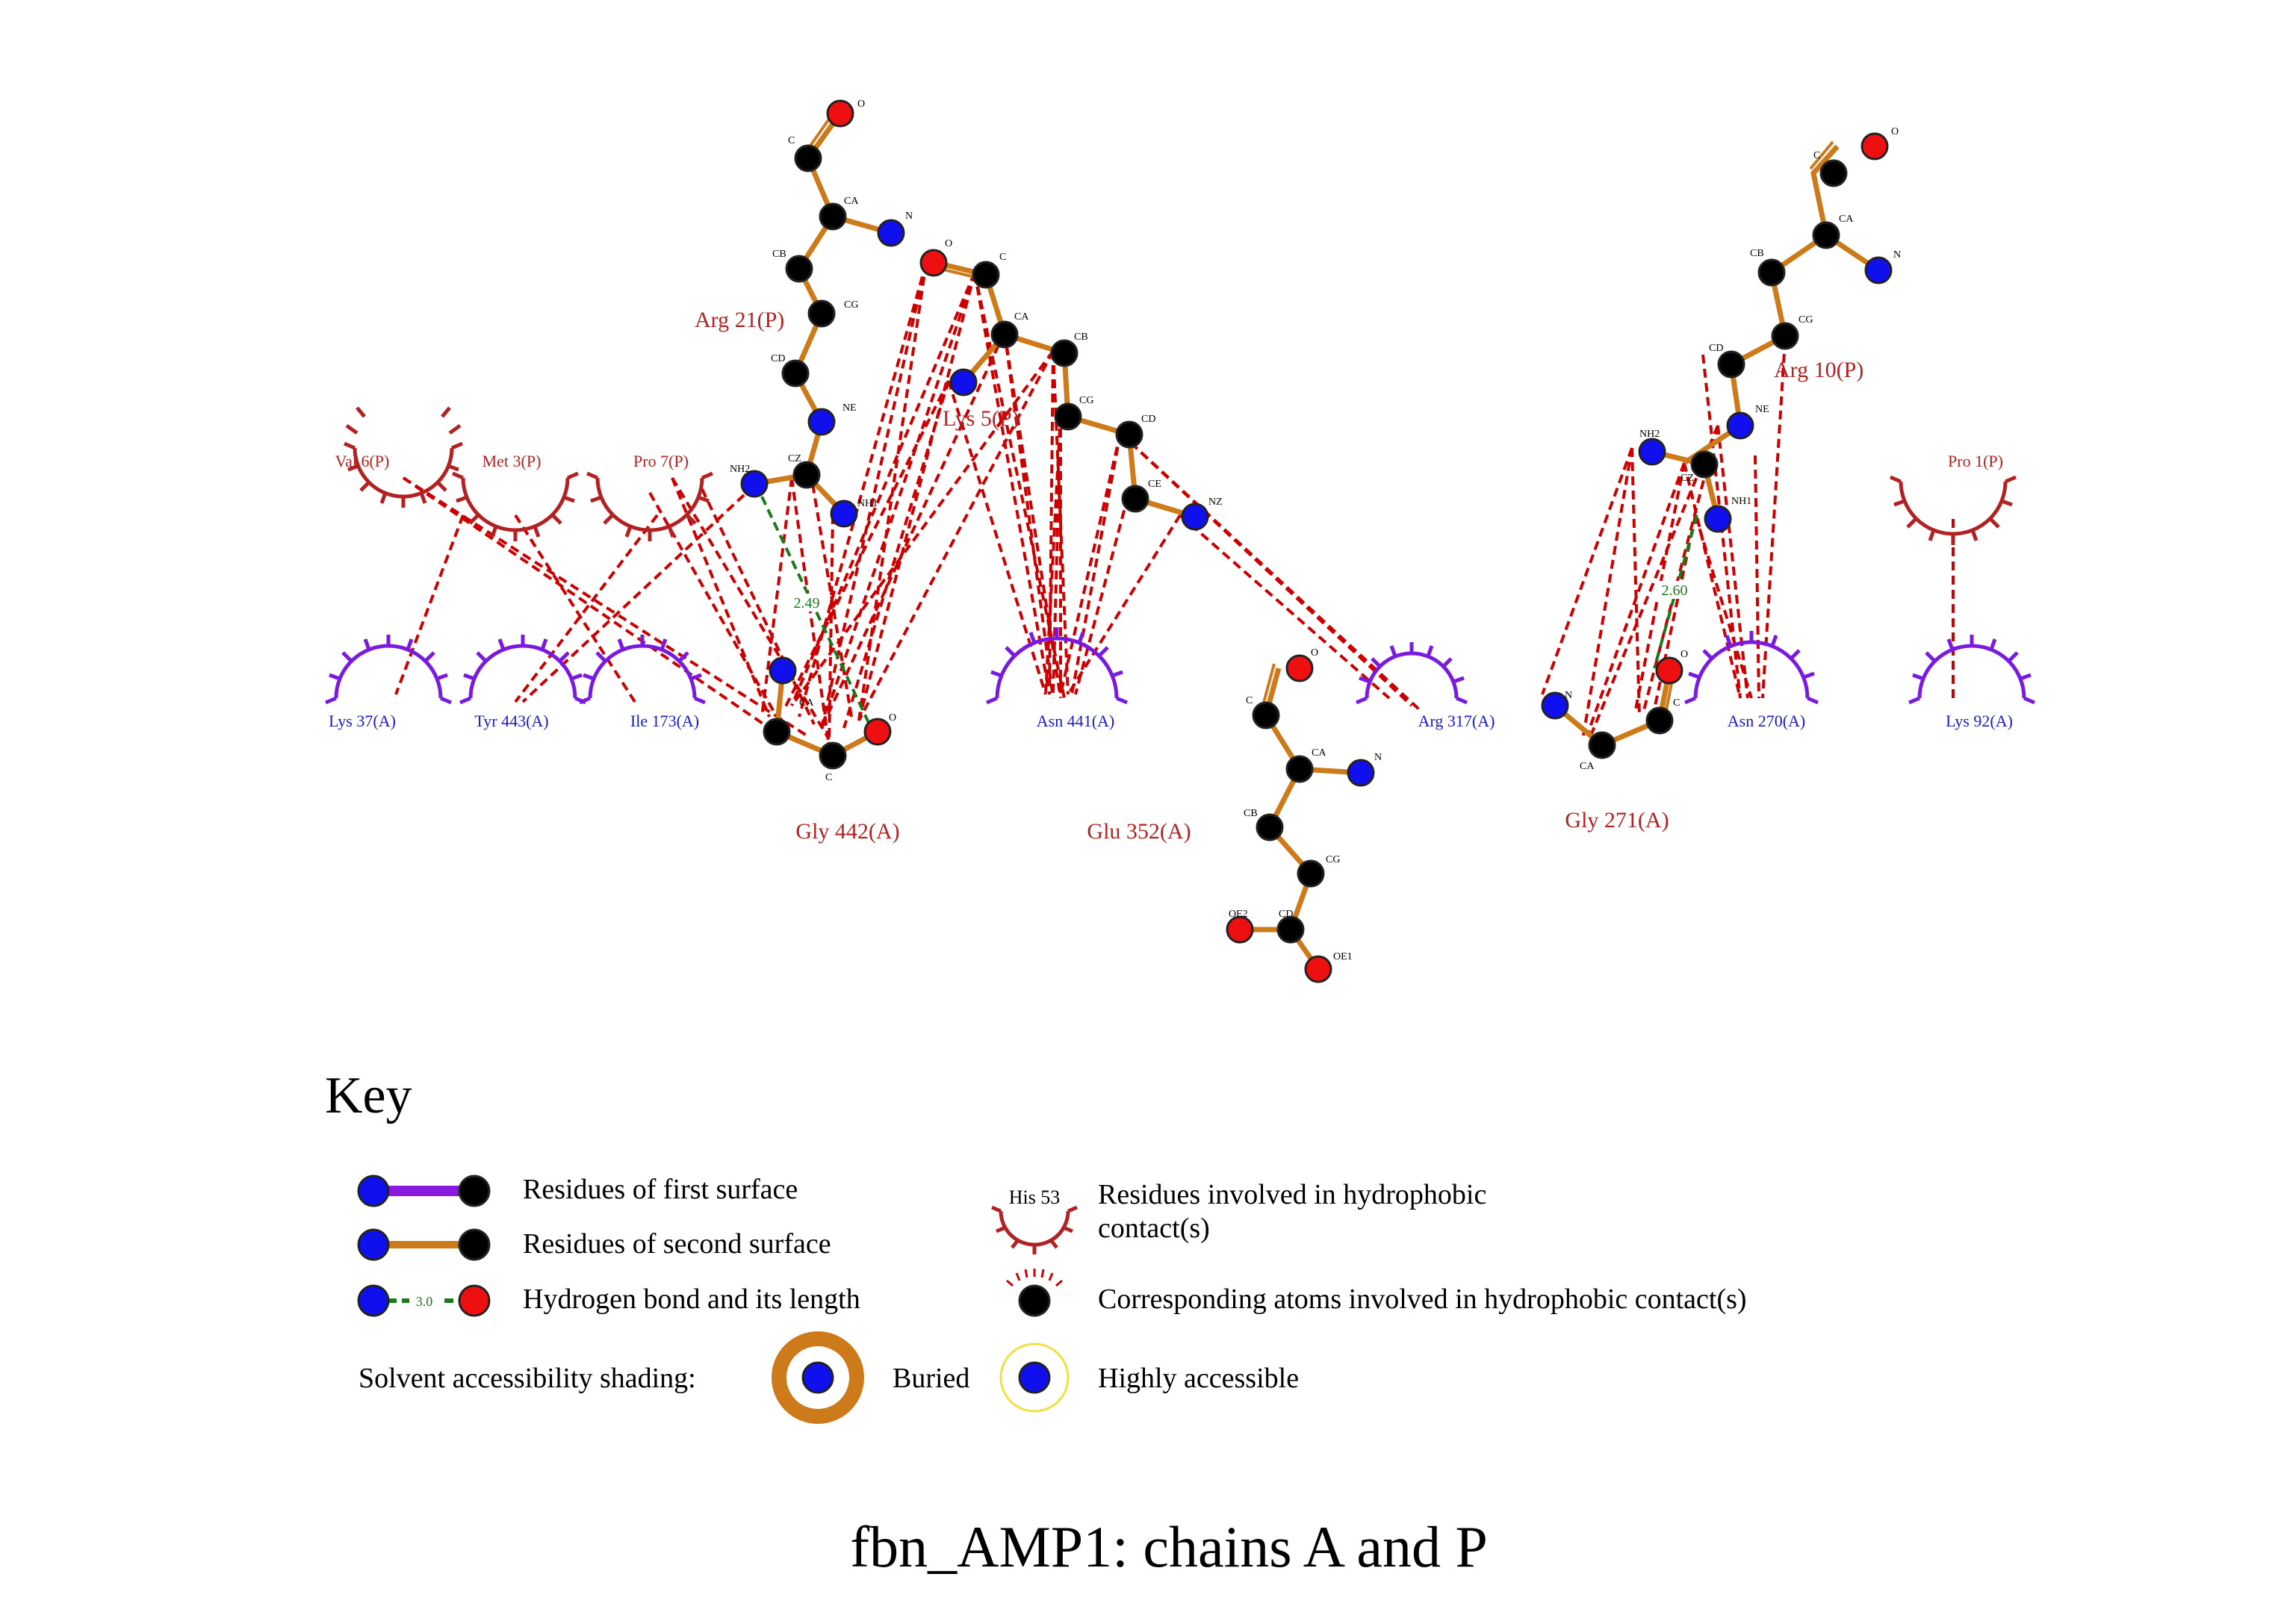 The height and width of the screenshot is (1624, 2278). What do you see at coordinates (642, 670) in the screenshot?
I see `arc-ile173` at bounding box center [642, 670].